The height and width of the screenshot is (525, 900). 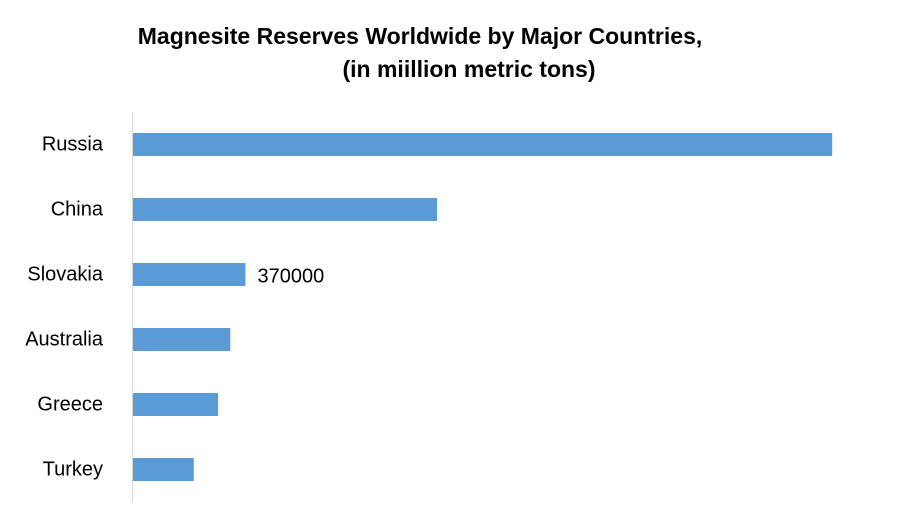 What do you see at coordinates (189, 274) in the screenshot?
I see `bar-slovakia` at bounding box center [189, 274].